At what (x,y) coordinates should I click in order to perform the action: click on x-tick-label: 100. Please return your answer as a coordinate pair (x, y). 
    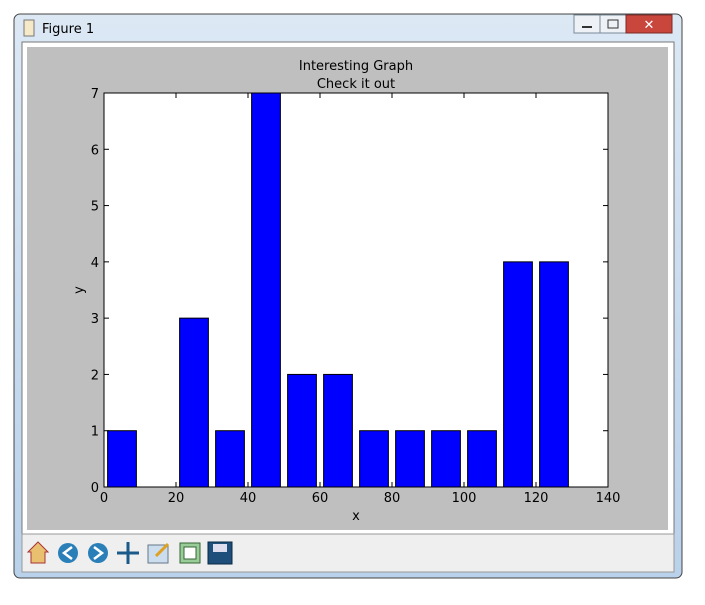
    Looking at the image, I should click on (464, 498).